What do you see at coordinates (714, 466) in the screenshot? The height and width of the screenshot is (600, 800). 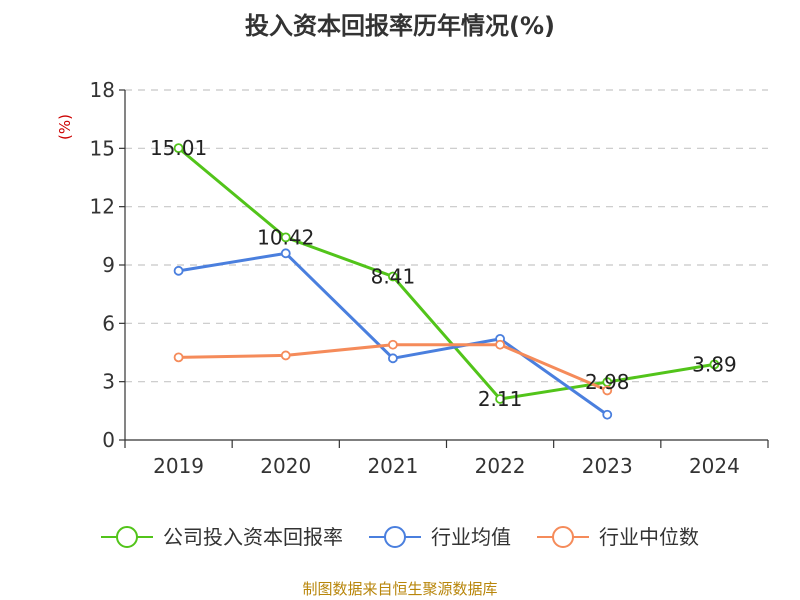 I see `x-tick-label: 2024` at bounding box center [714, 466].